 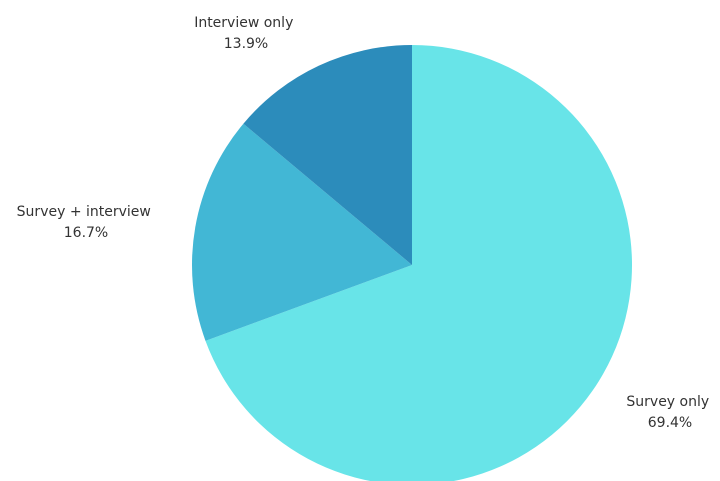 What do you see at coordinates (669, 412) in the screenshot?
I see `slice-label-survey-only: Survey only 69.4%` at bounding box center [669, 412].